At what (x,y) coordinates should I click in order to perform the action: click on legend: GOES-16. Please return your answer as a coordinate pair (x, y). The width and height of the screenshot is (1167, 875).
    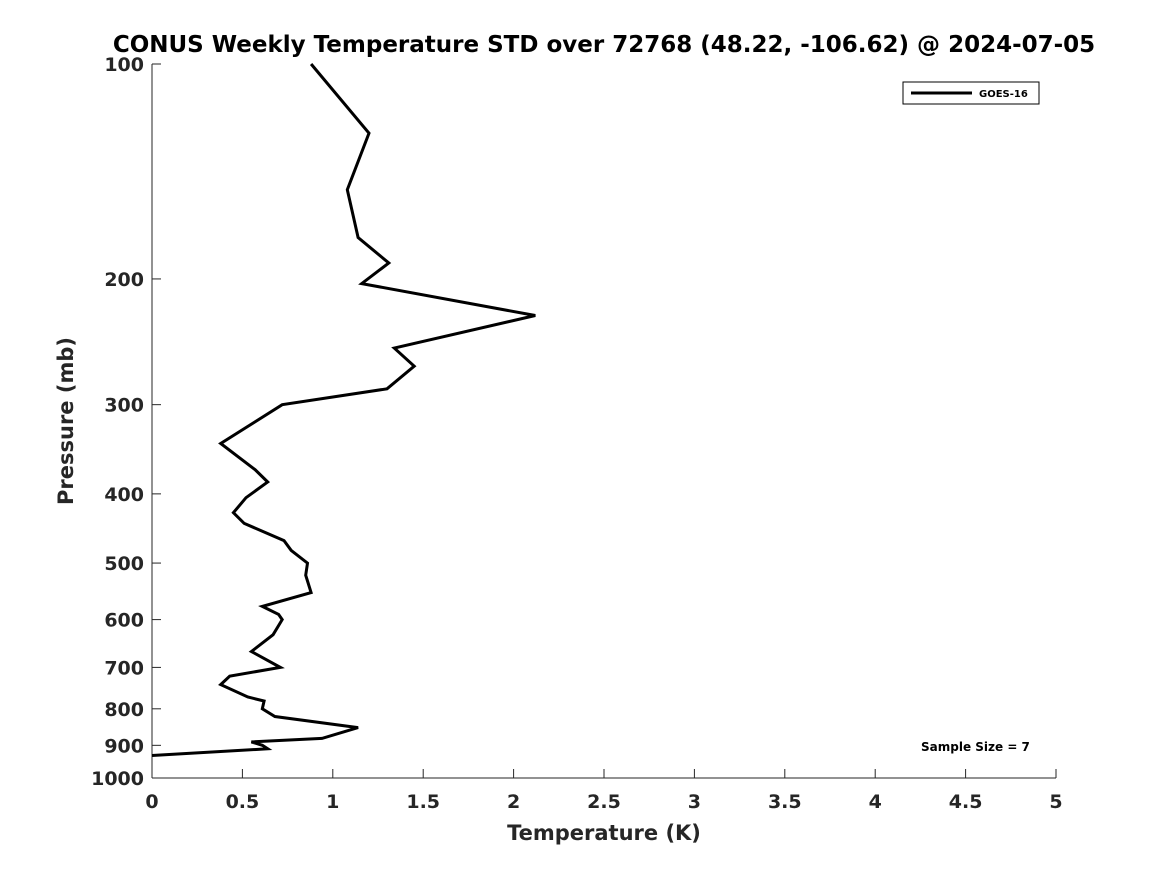
    Looking at the image, I should click on (971, 93).